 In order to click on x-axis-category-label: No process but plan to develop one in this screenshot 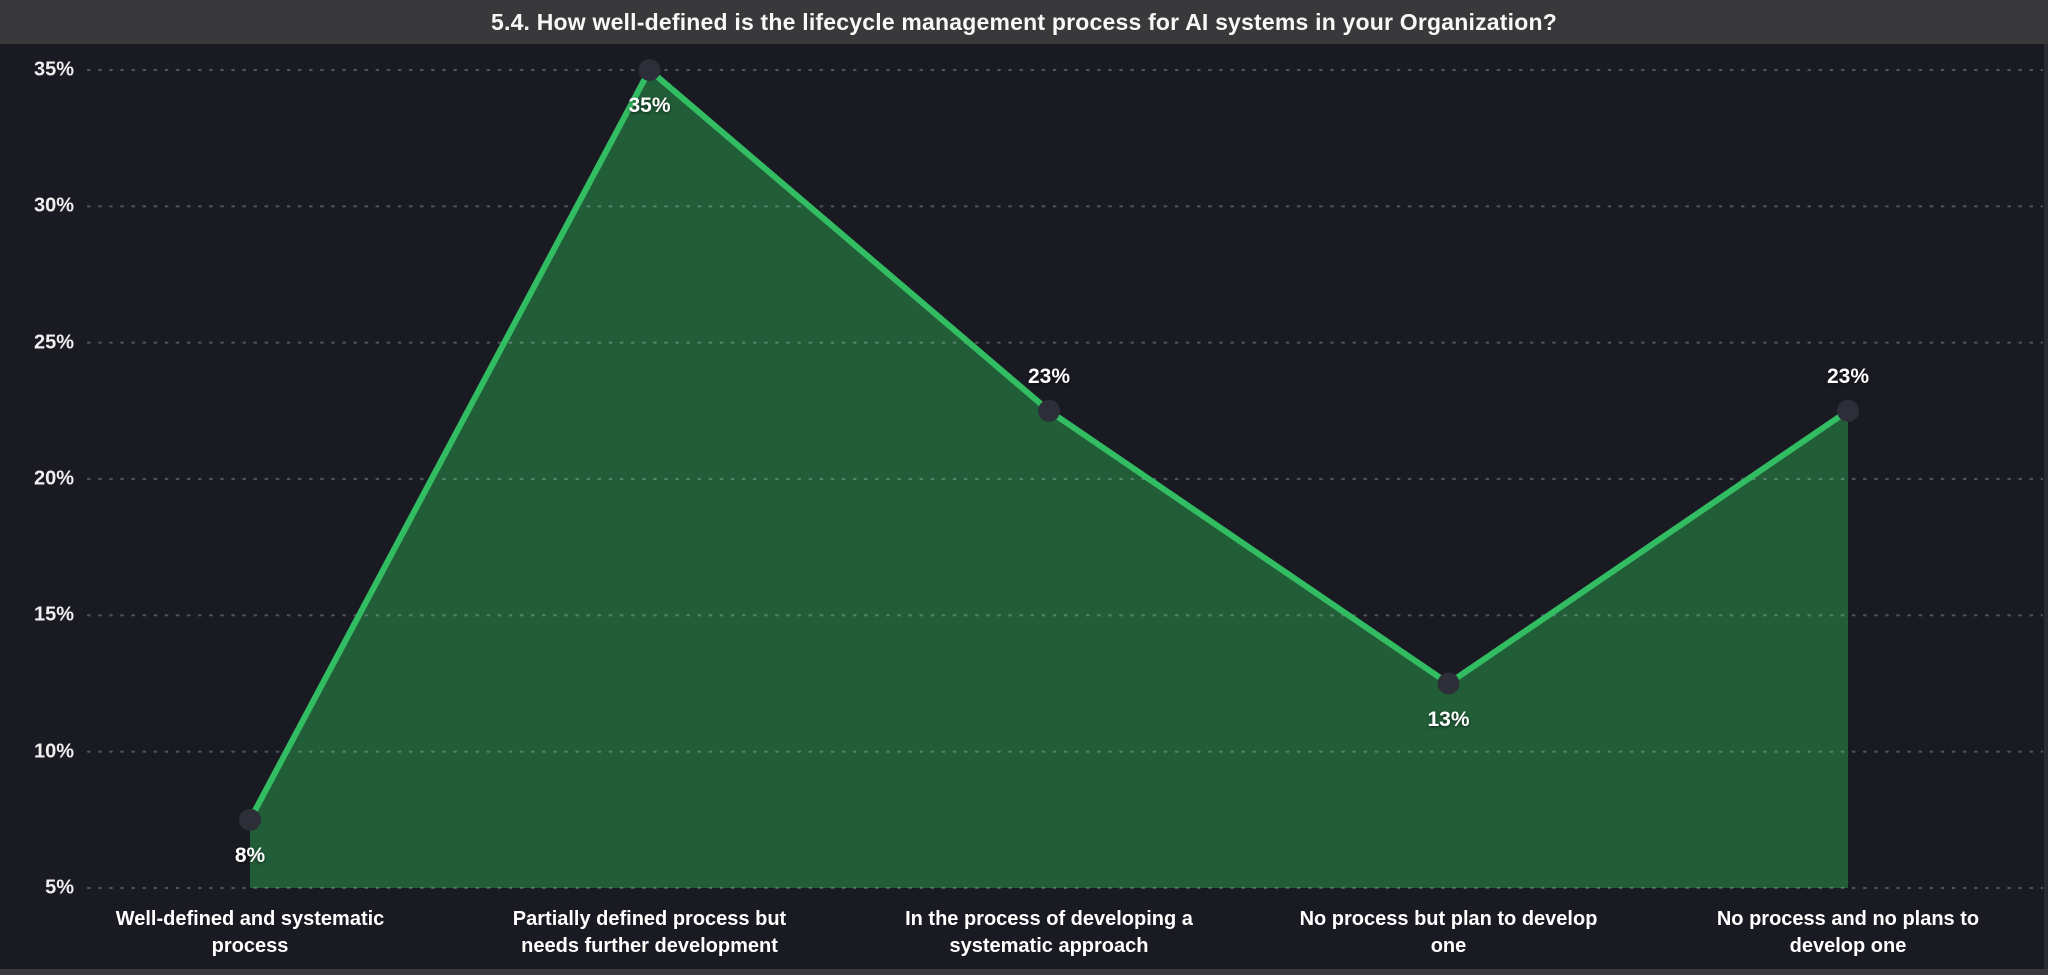, I will do `click(1448, 932)`.